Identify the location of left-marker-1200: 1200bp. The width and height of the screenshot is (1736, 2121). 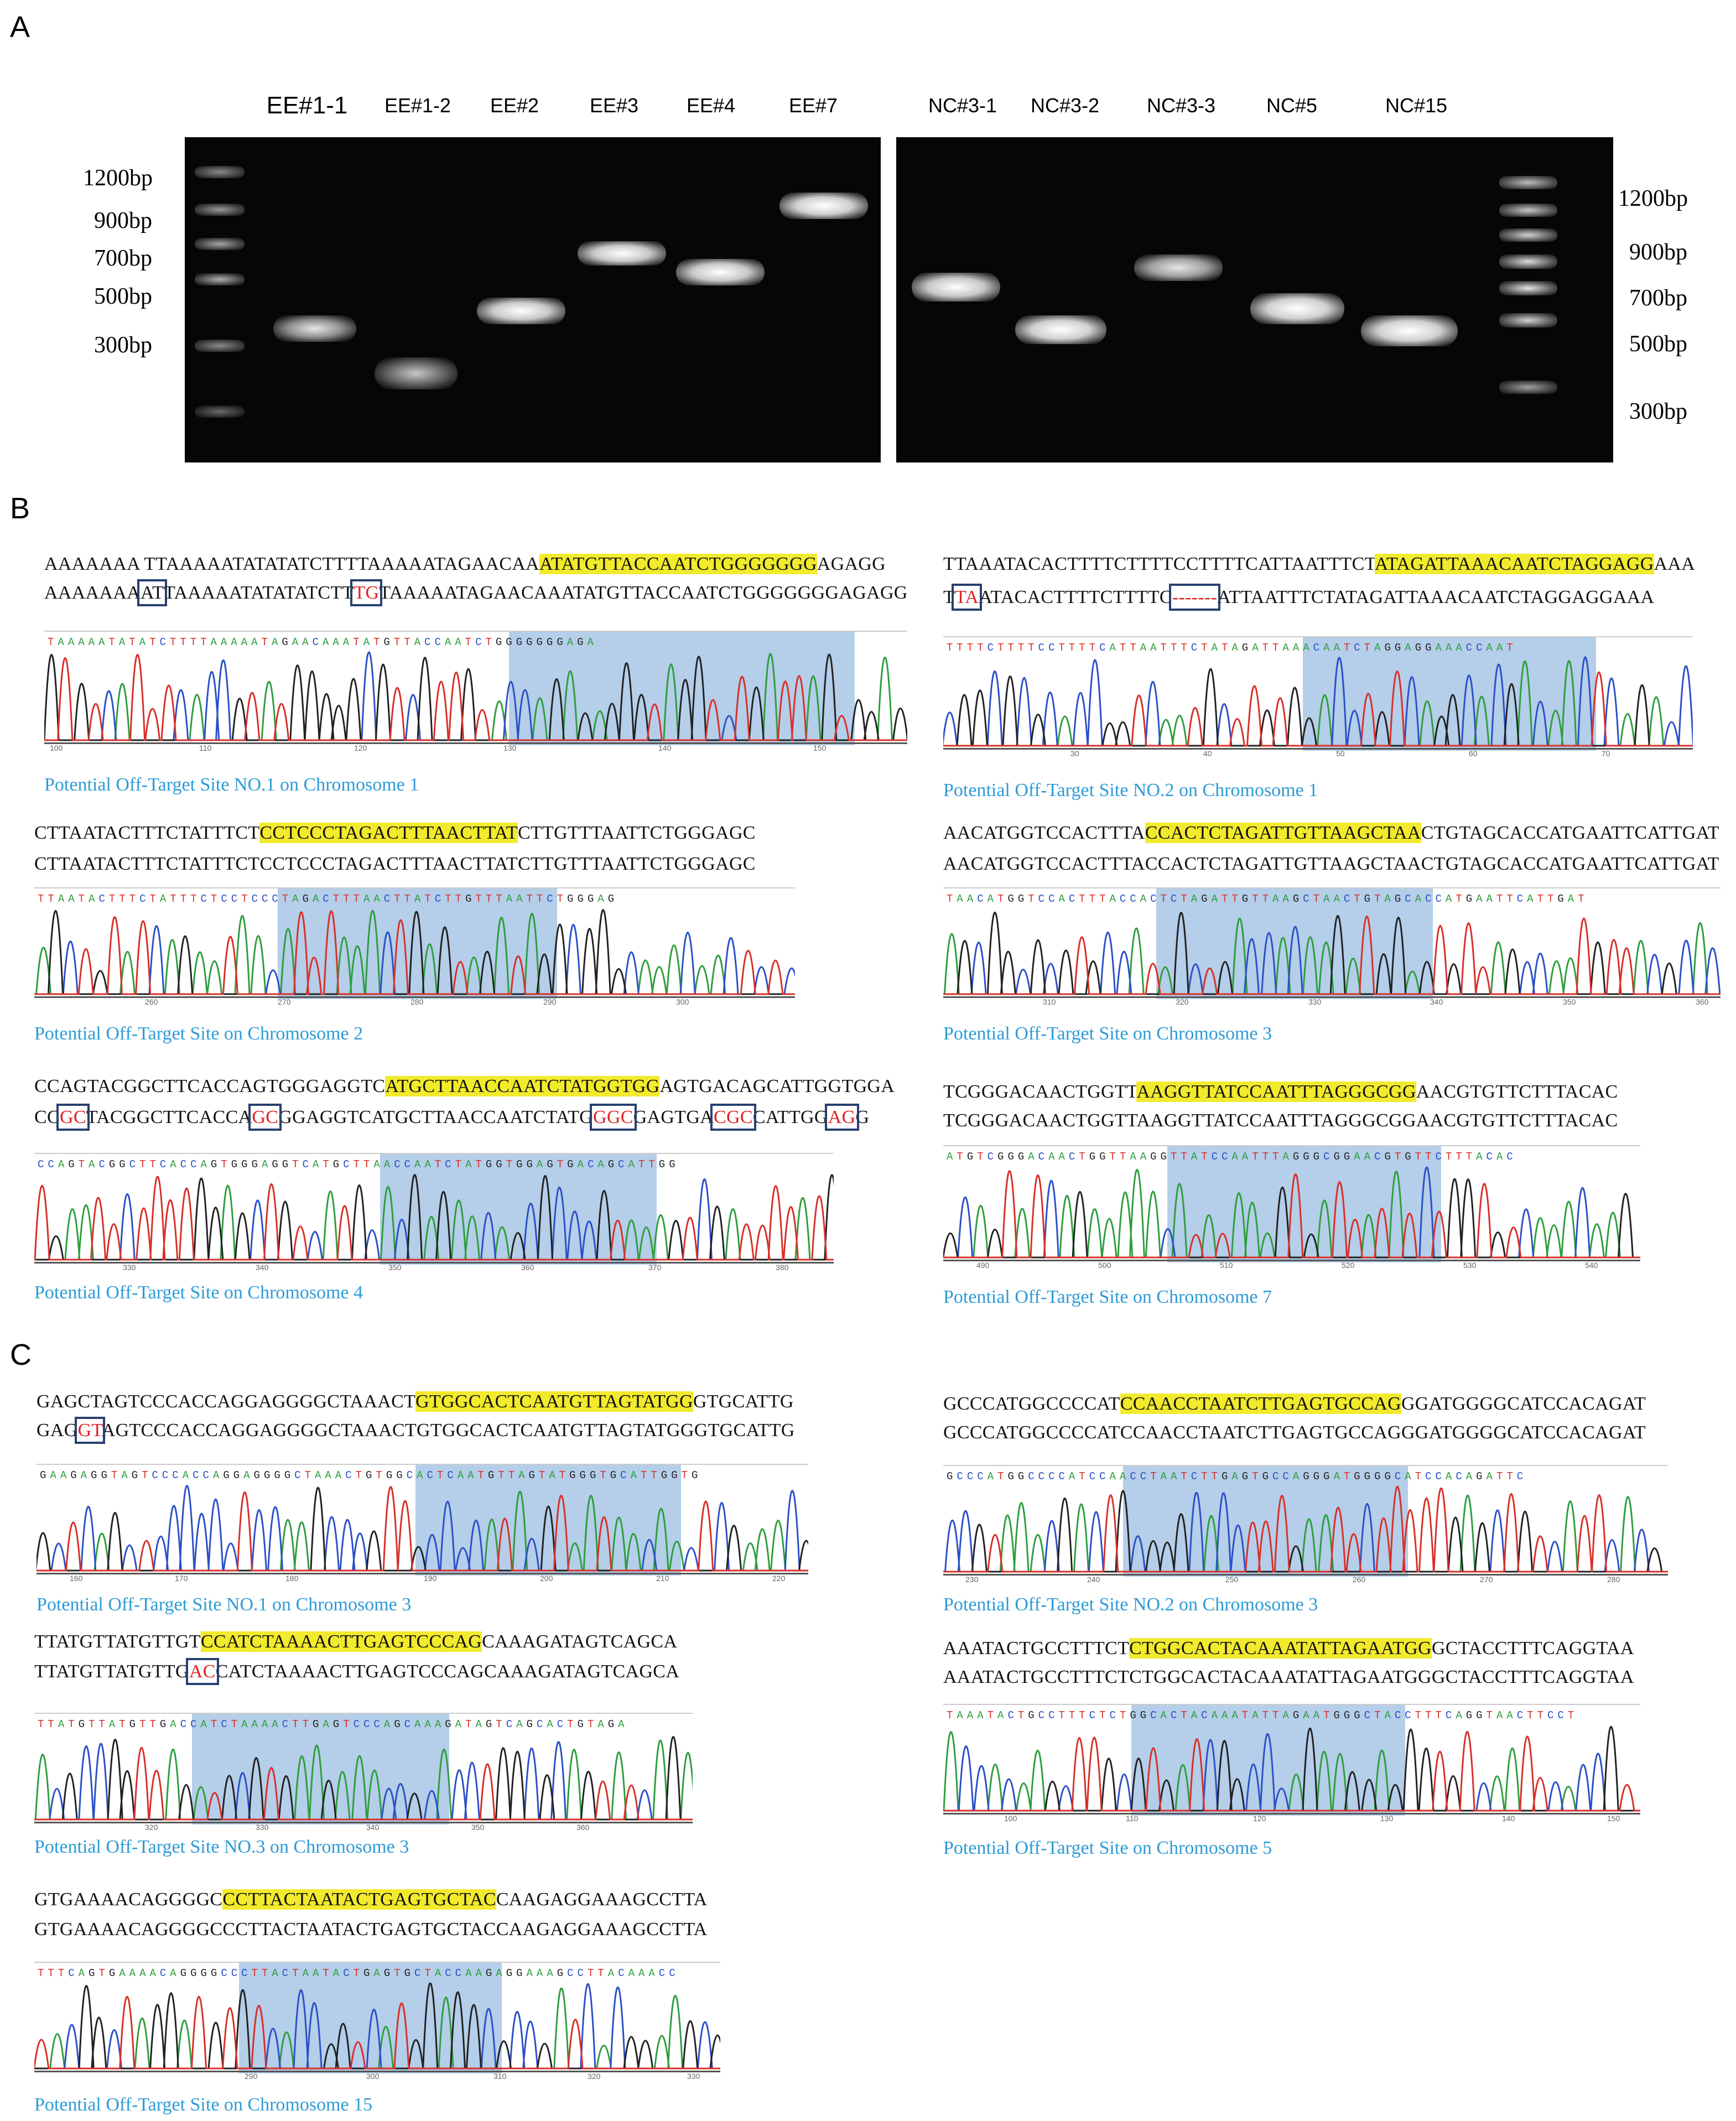
(118, 178).